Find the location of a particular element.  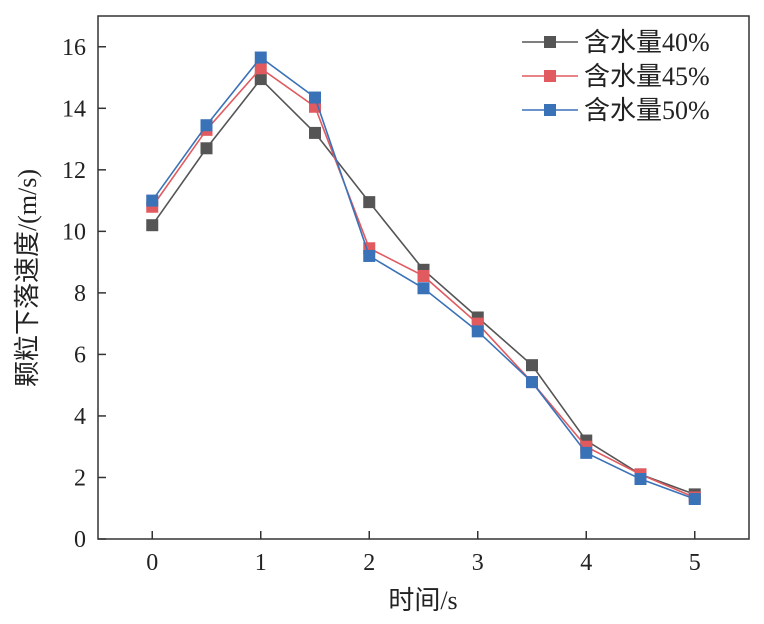

x-tick-label: 2 is located at coordinates (369, 563).